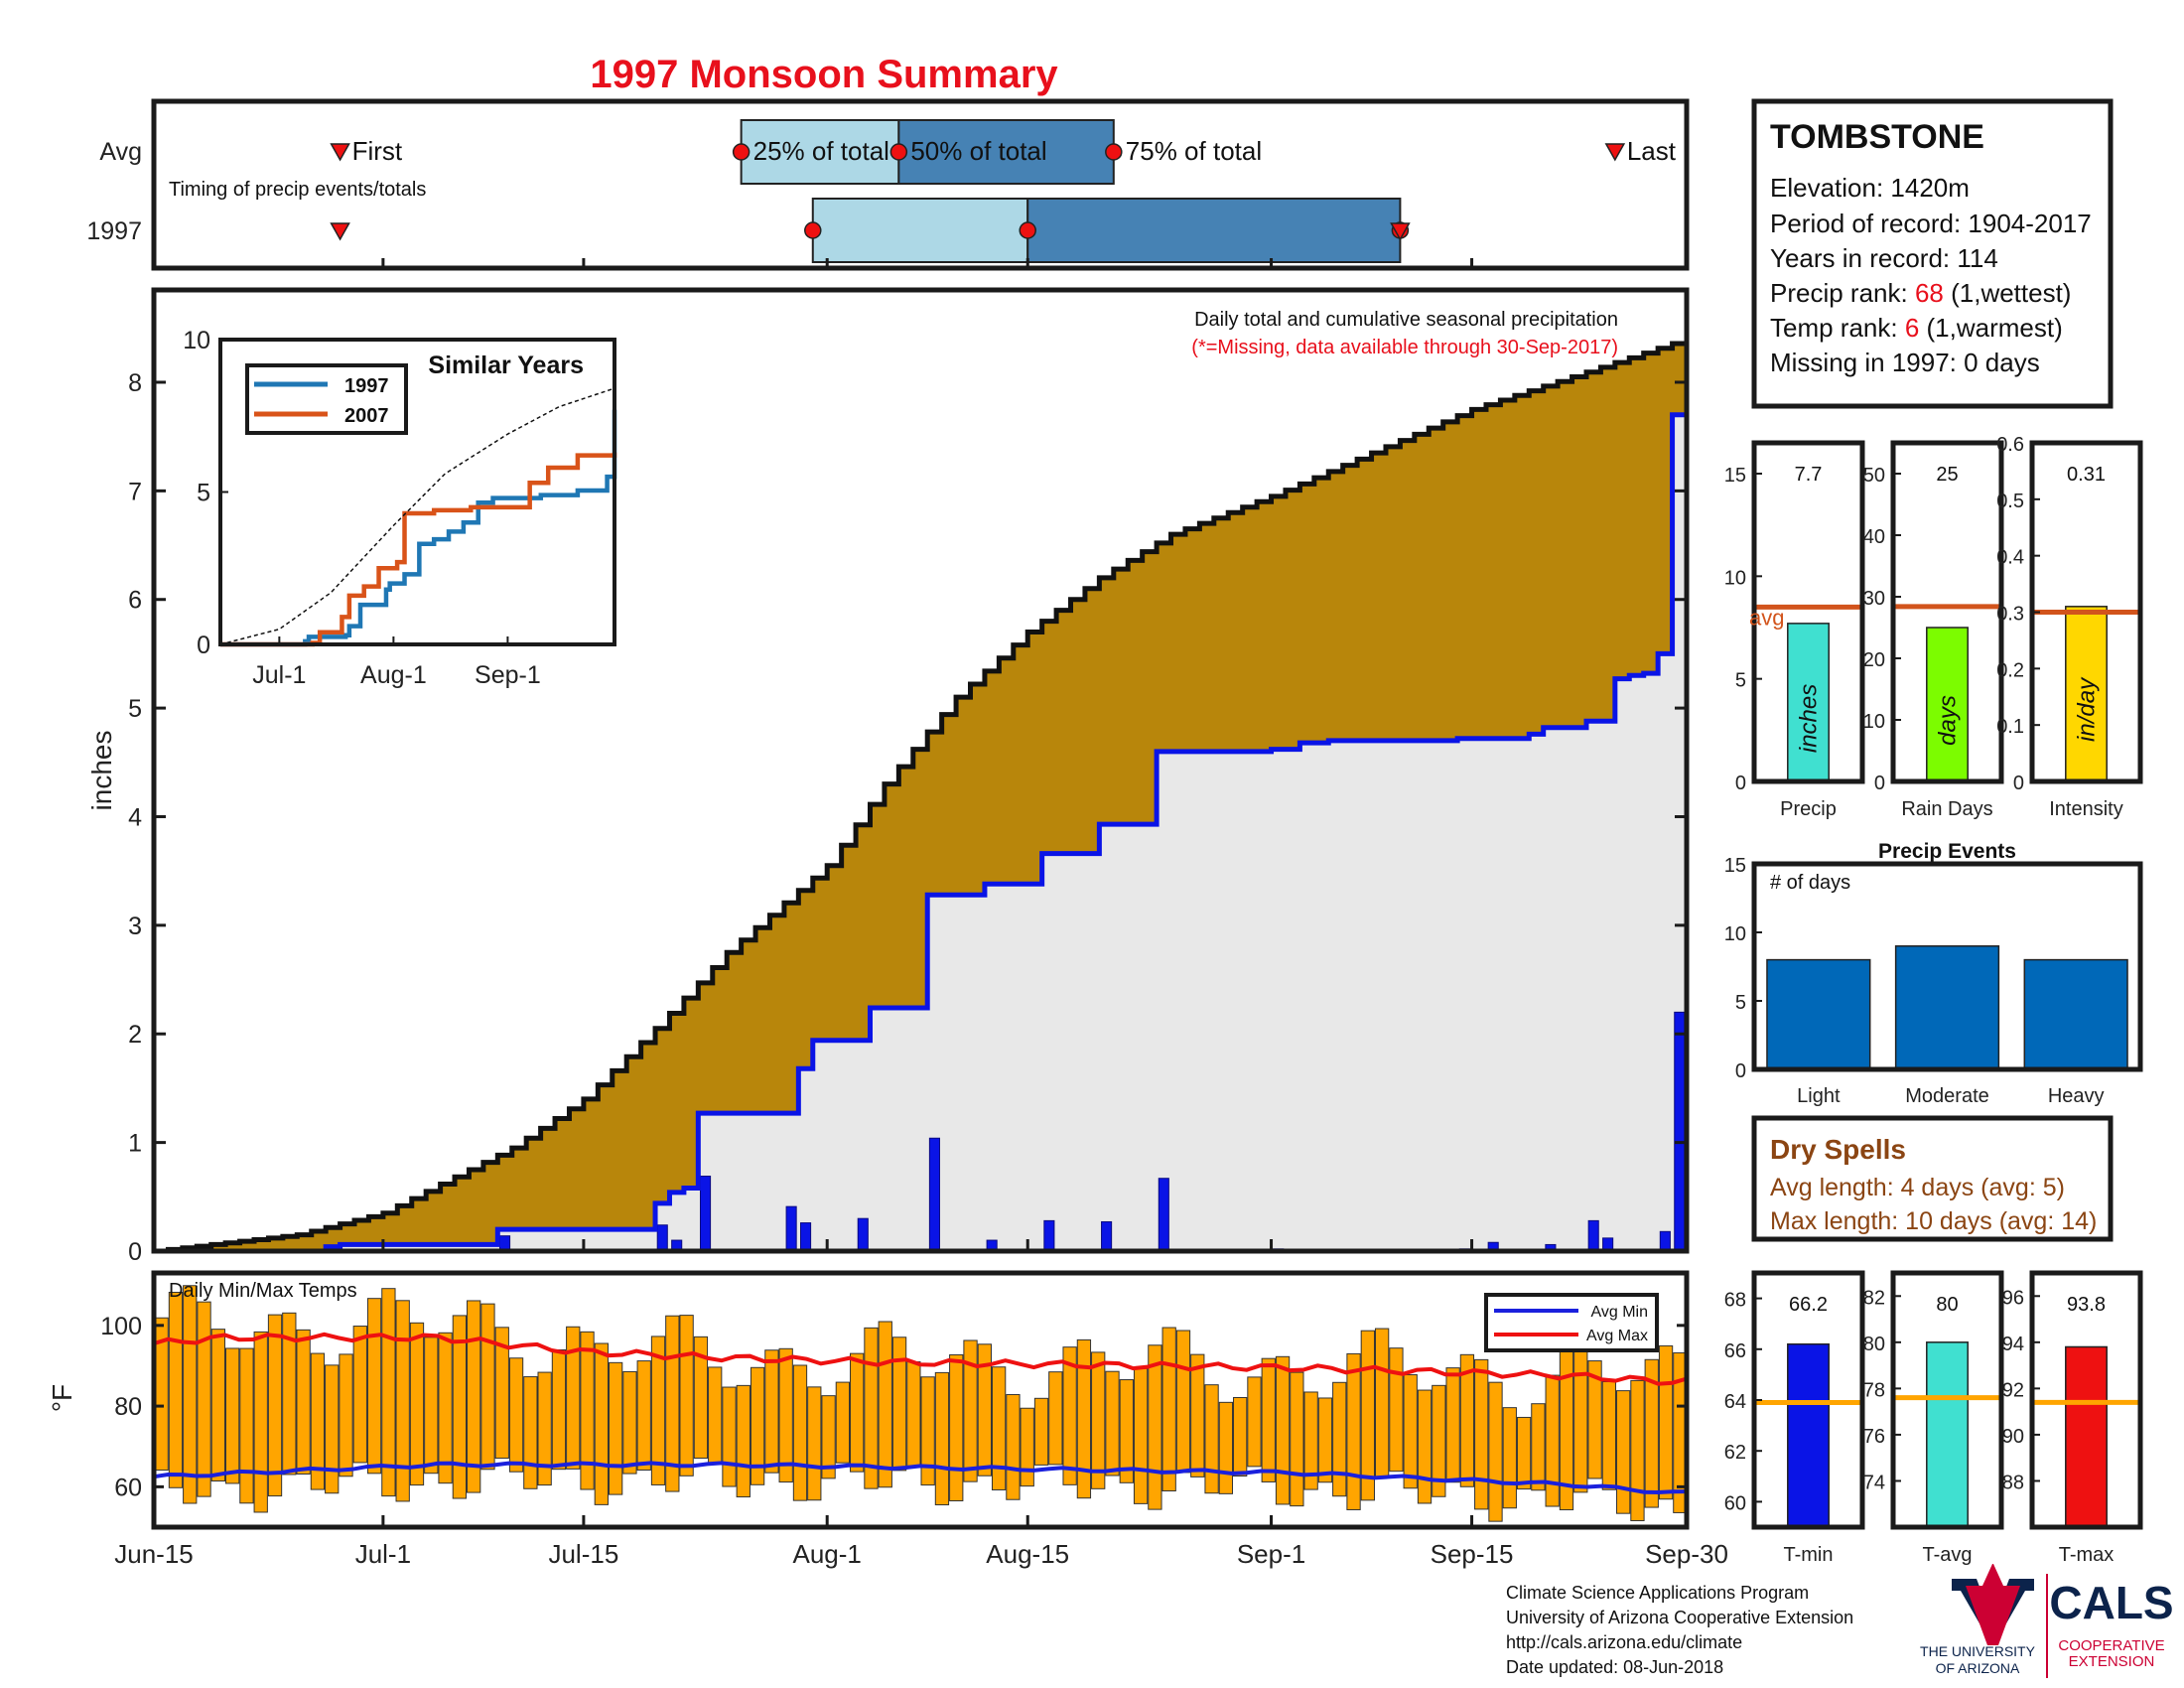 The image size is (2184, 1688). I want to click on inset-xtick-label: Aug-1, so click(393, 675).